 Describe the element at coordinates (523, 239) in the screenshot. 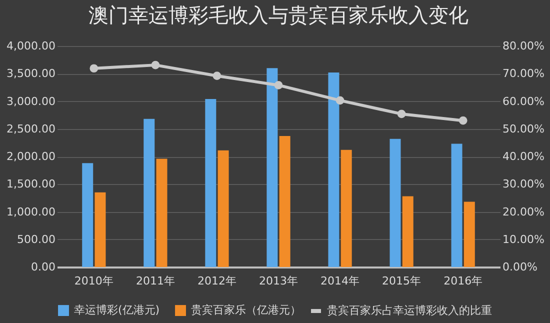

I see `y2-tick-label: 10.00%` at that location.